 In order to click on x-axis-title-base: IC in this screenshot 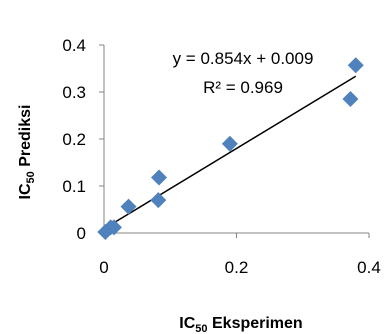, I will do `click(187, 323)`.